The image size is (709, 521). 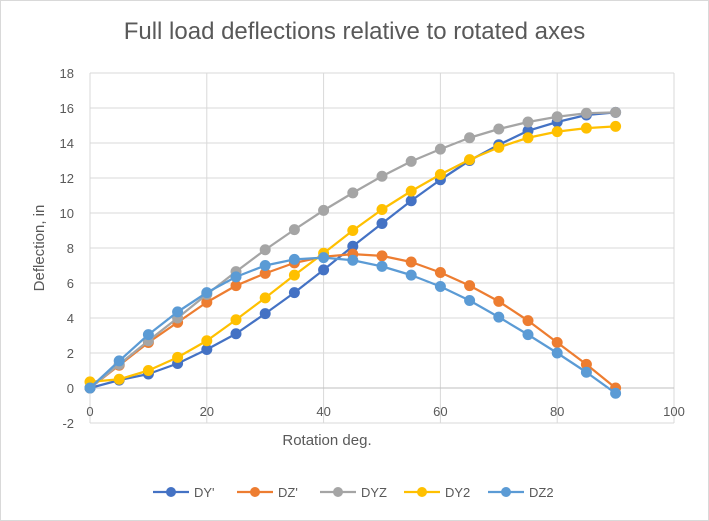 What do you see at coordinates (440, 411) in the screenshot?
I see `x-tick-label: 60` at bounding box center [440, 411].